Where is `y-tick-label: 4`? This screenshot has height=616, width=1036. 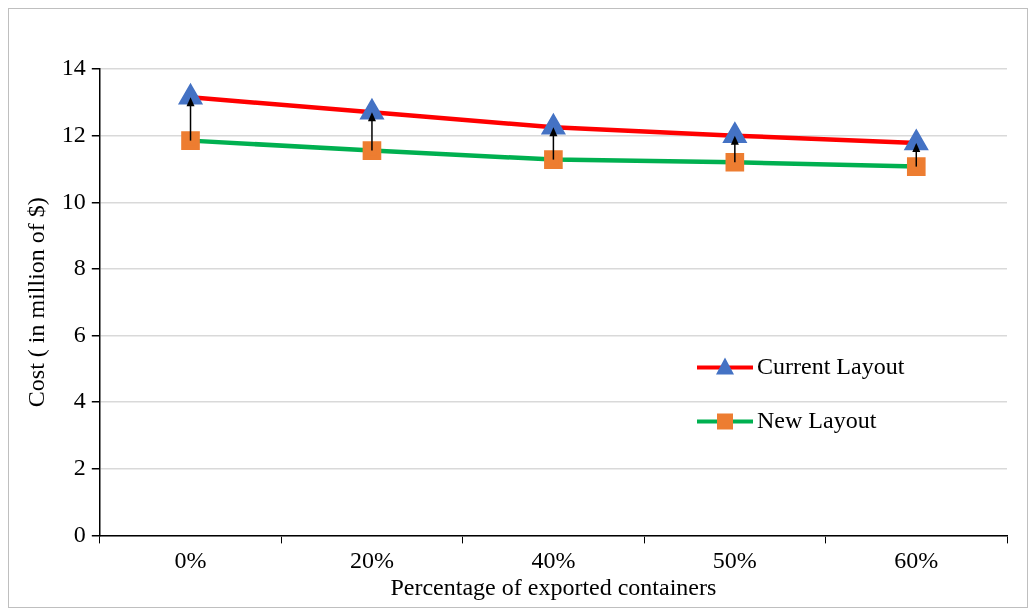
y-tick-label: 4 is located at coordinates (79, 400).